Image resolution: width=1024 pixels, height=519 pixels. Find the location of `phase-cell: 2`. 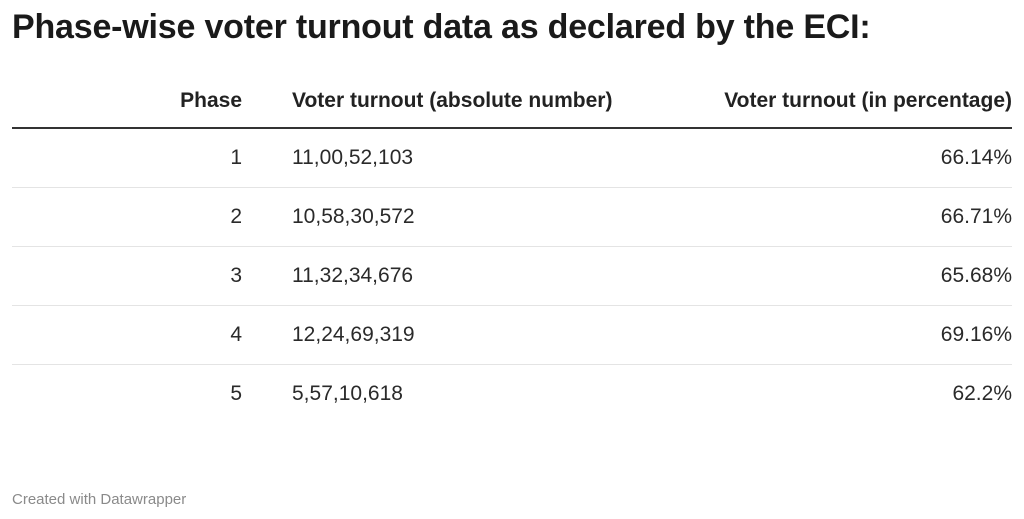

phase-cell: 2 is located at coordinates (127, 217).